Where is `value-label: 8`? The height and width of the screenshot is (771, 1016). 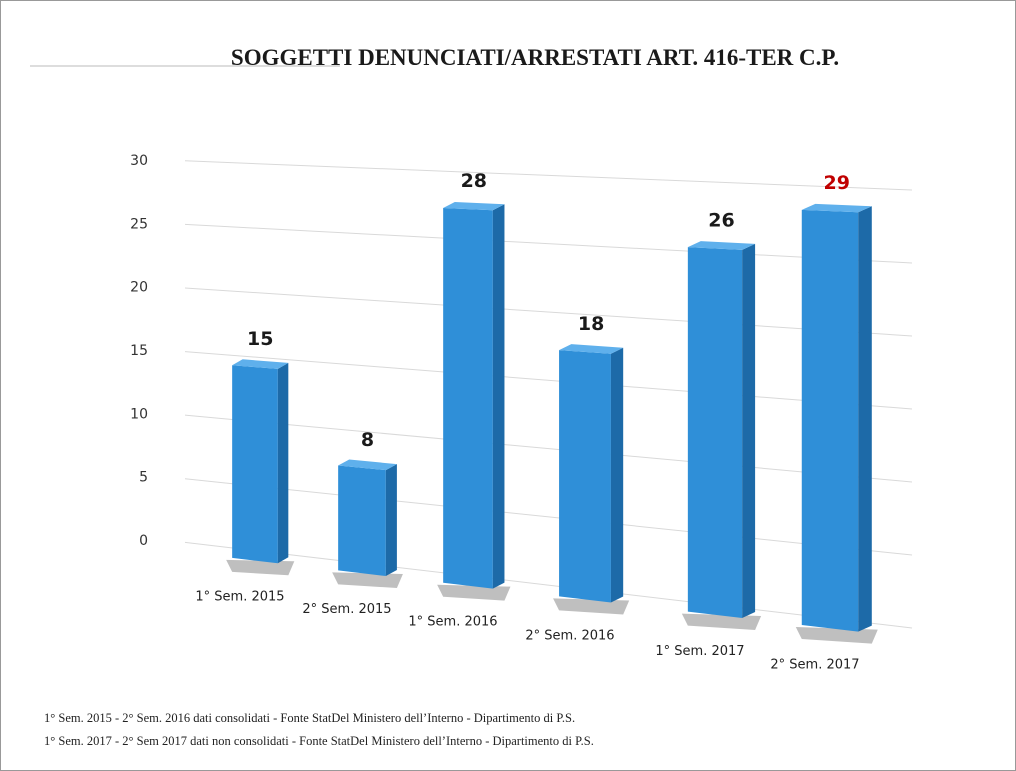 value-label: 8 is located at coordinates (367, 440).